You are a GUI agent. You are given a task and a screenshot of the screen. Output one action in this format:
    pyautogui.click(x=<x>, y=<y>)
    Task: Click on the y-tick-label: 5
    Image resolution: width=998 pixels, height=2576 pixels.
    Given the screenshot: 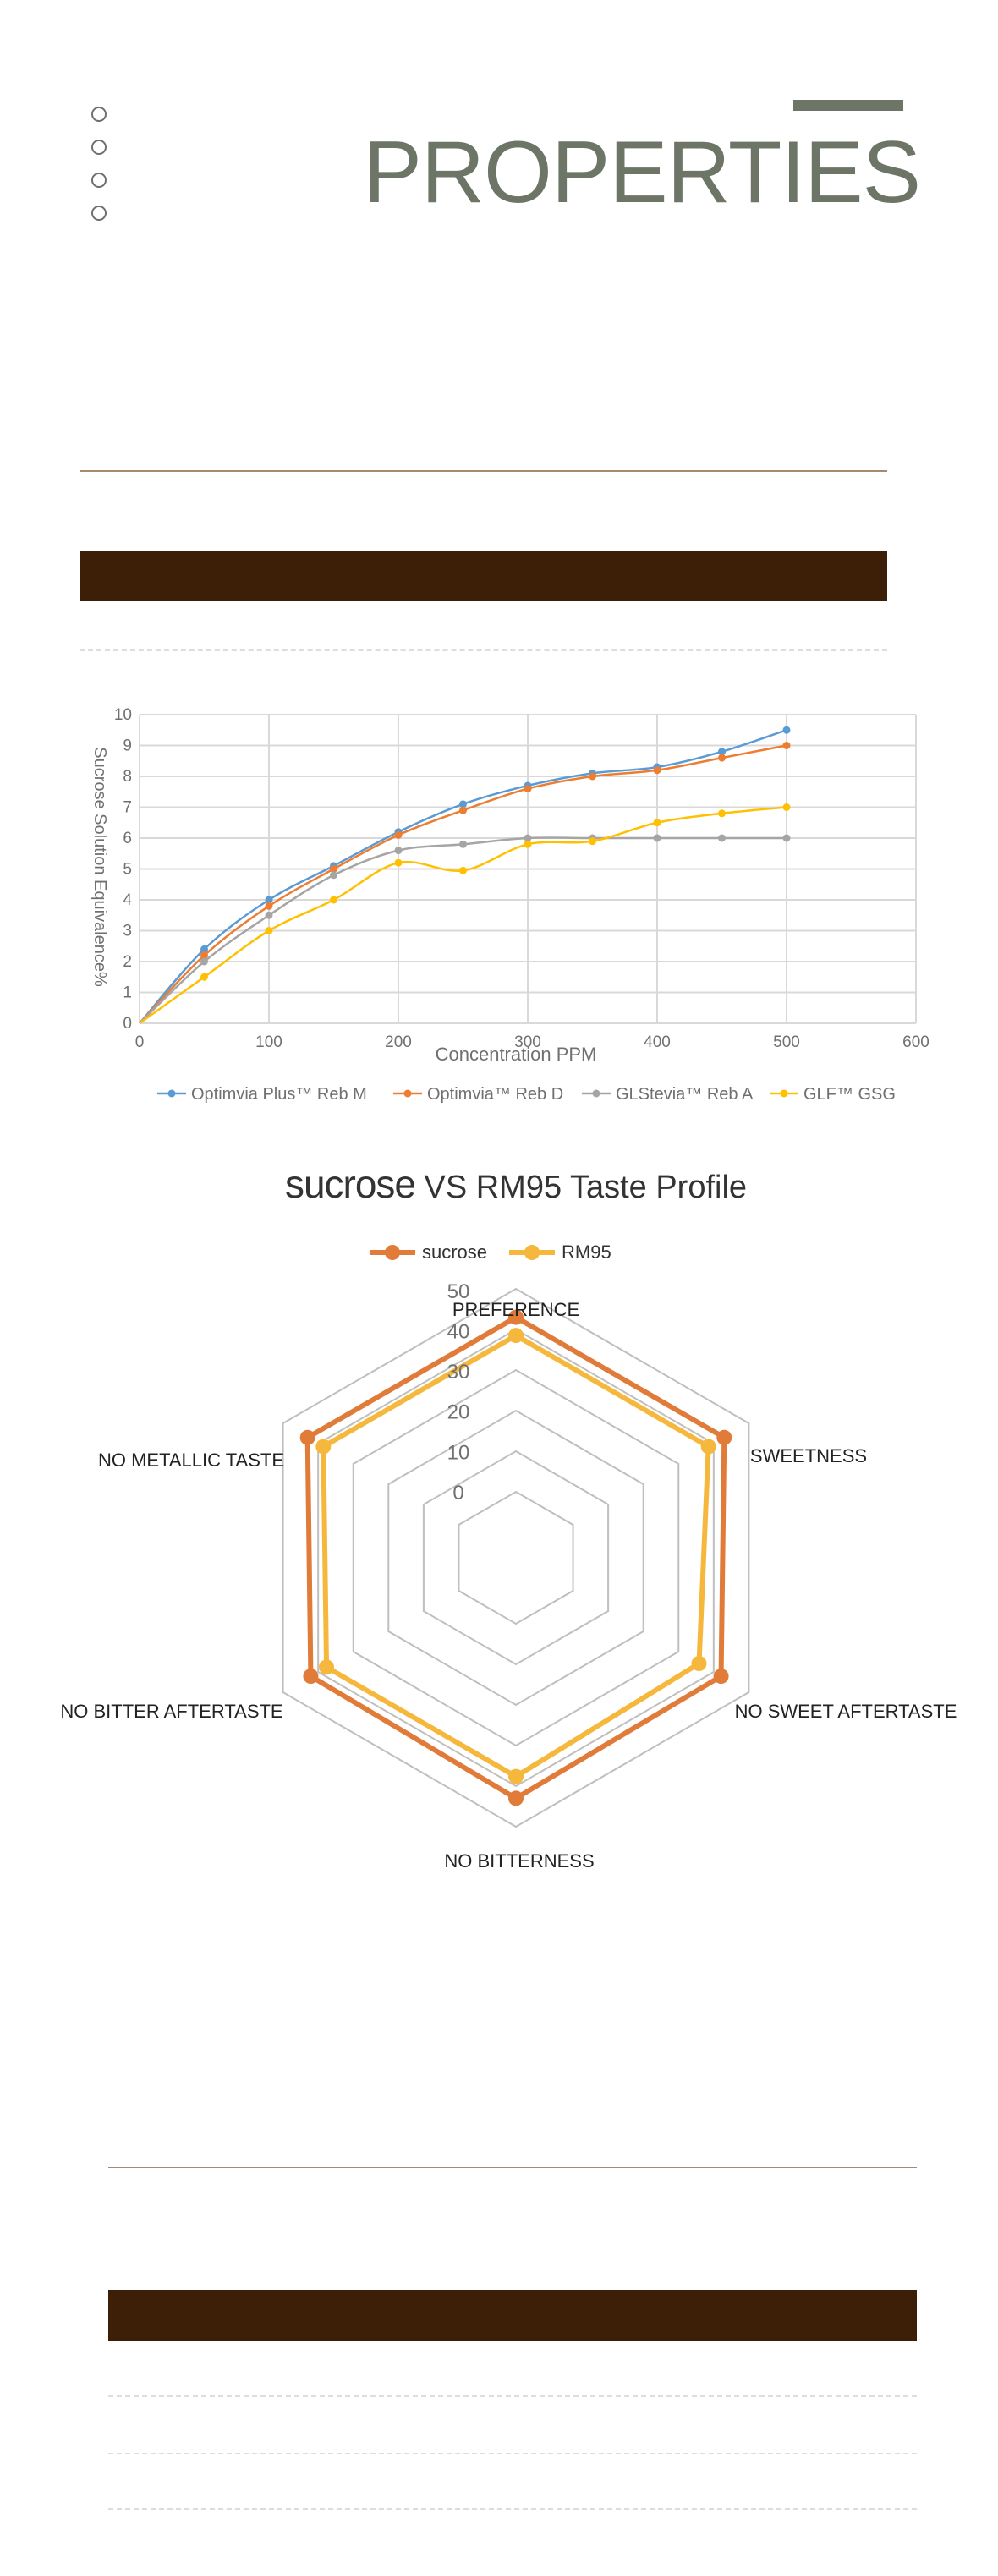 What is the action you would take?
    pyautogui.click(x=127, y=870)
    